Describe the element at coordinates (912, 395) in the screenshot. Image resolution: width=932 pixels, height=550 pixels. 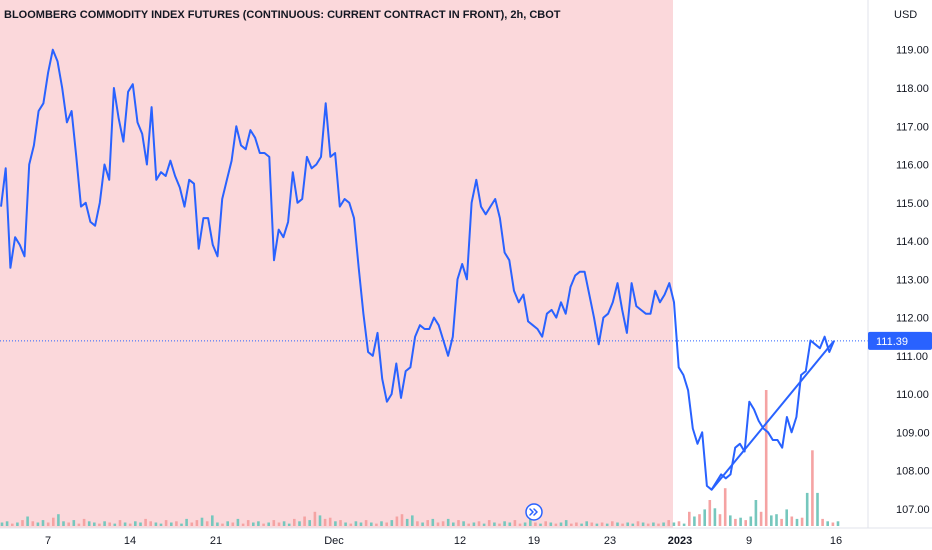
I see `y-tick-label: 110.00` at that location.